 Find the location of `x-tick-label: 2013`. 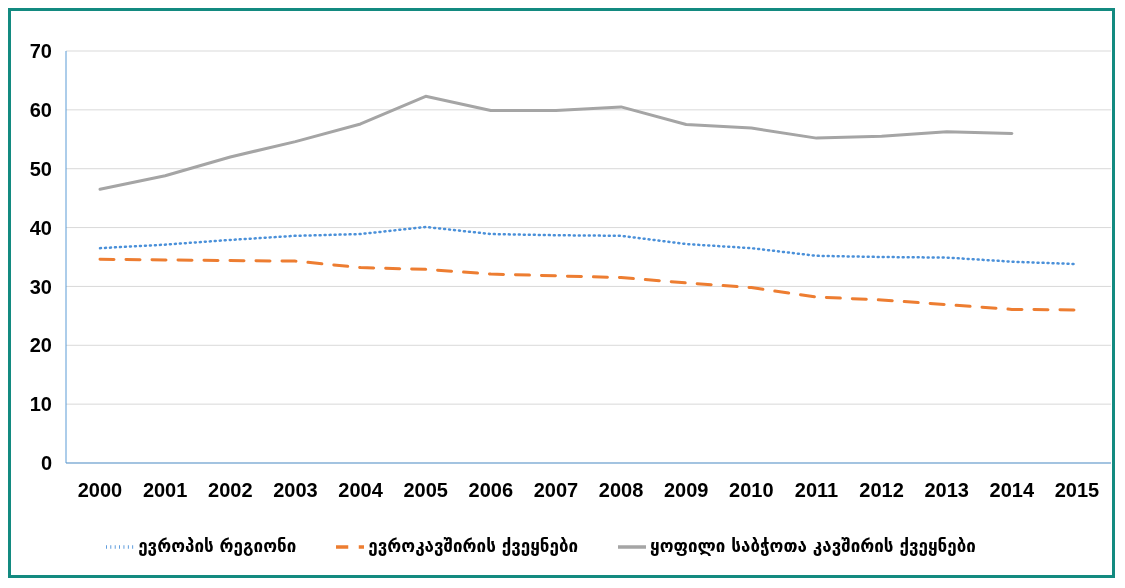

x-tick-label: 2013 is located at coordinates (946, 490).